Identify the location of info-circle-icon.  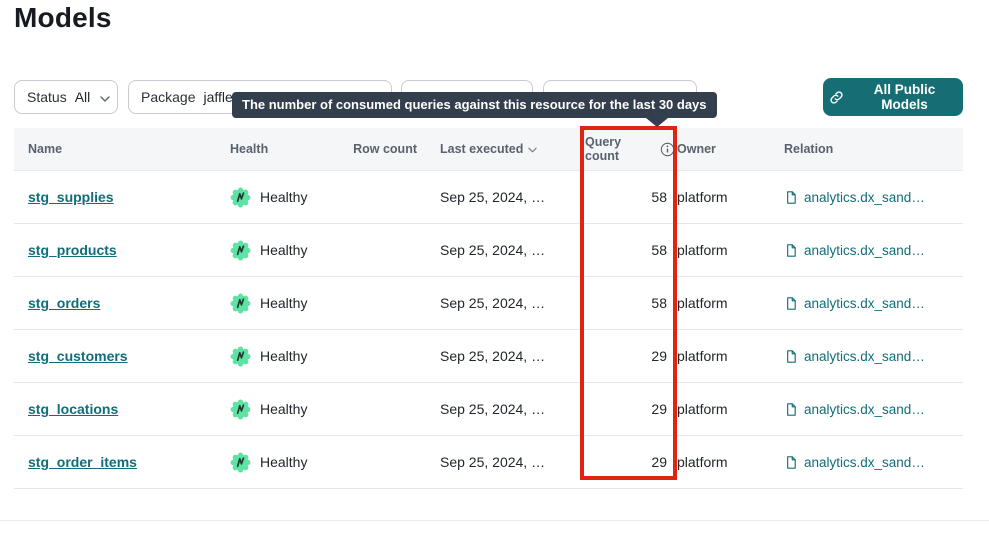
(667, 149).